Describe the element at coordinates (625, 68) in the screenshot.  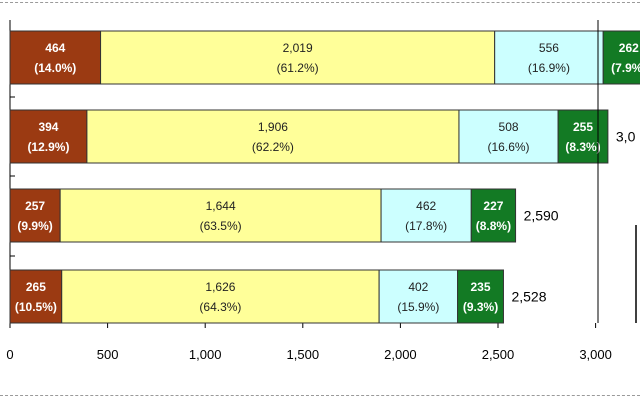
I see `segment-percent-label: (7.9%)` at that location.